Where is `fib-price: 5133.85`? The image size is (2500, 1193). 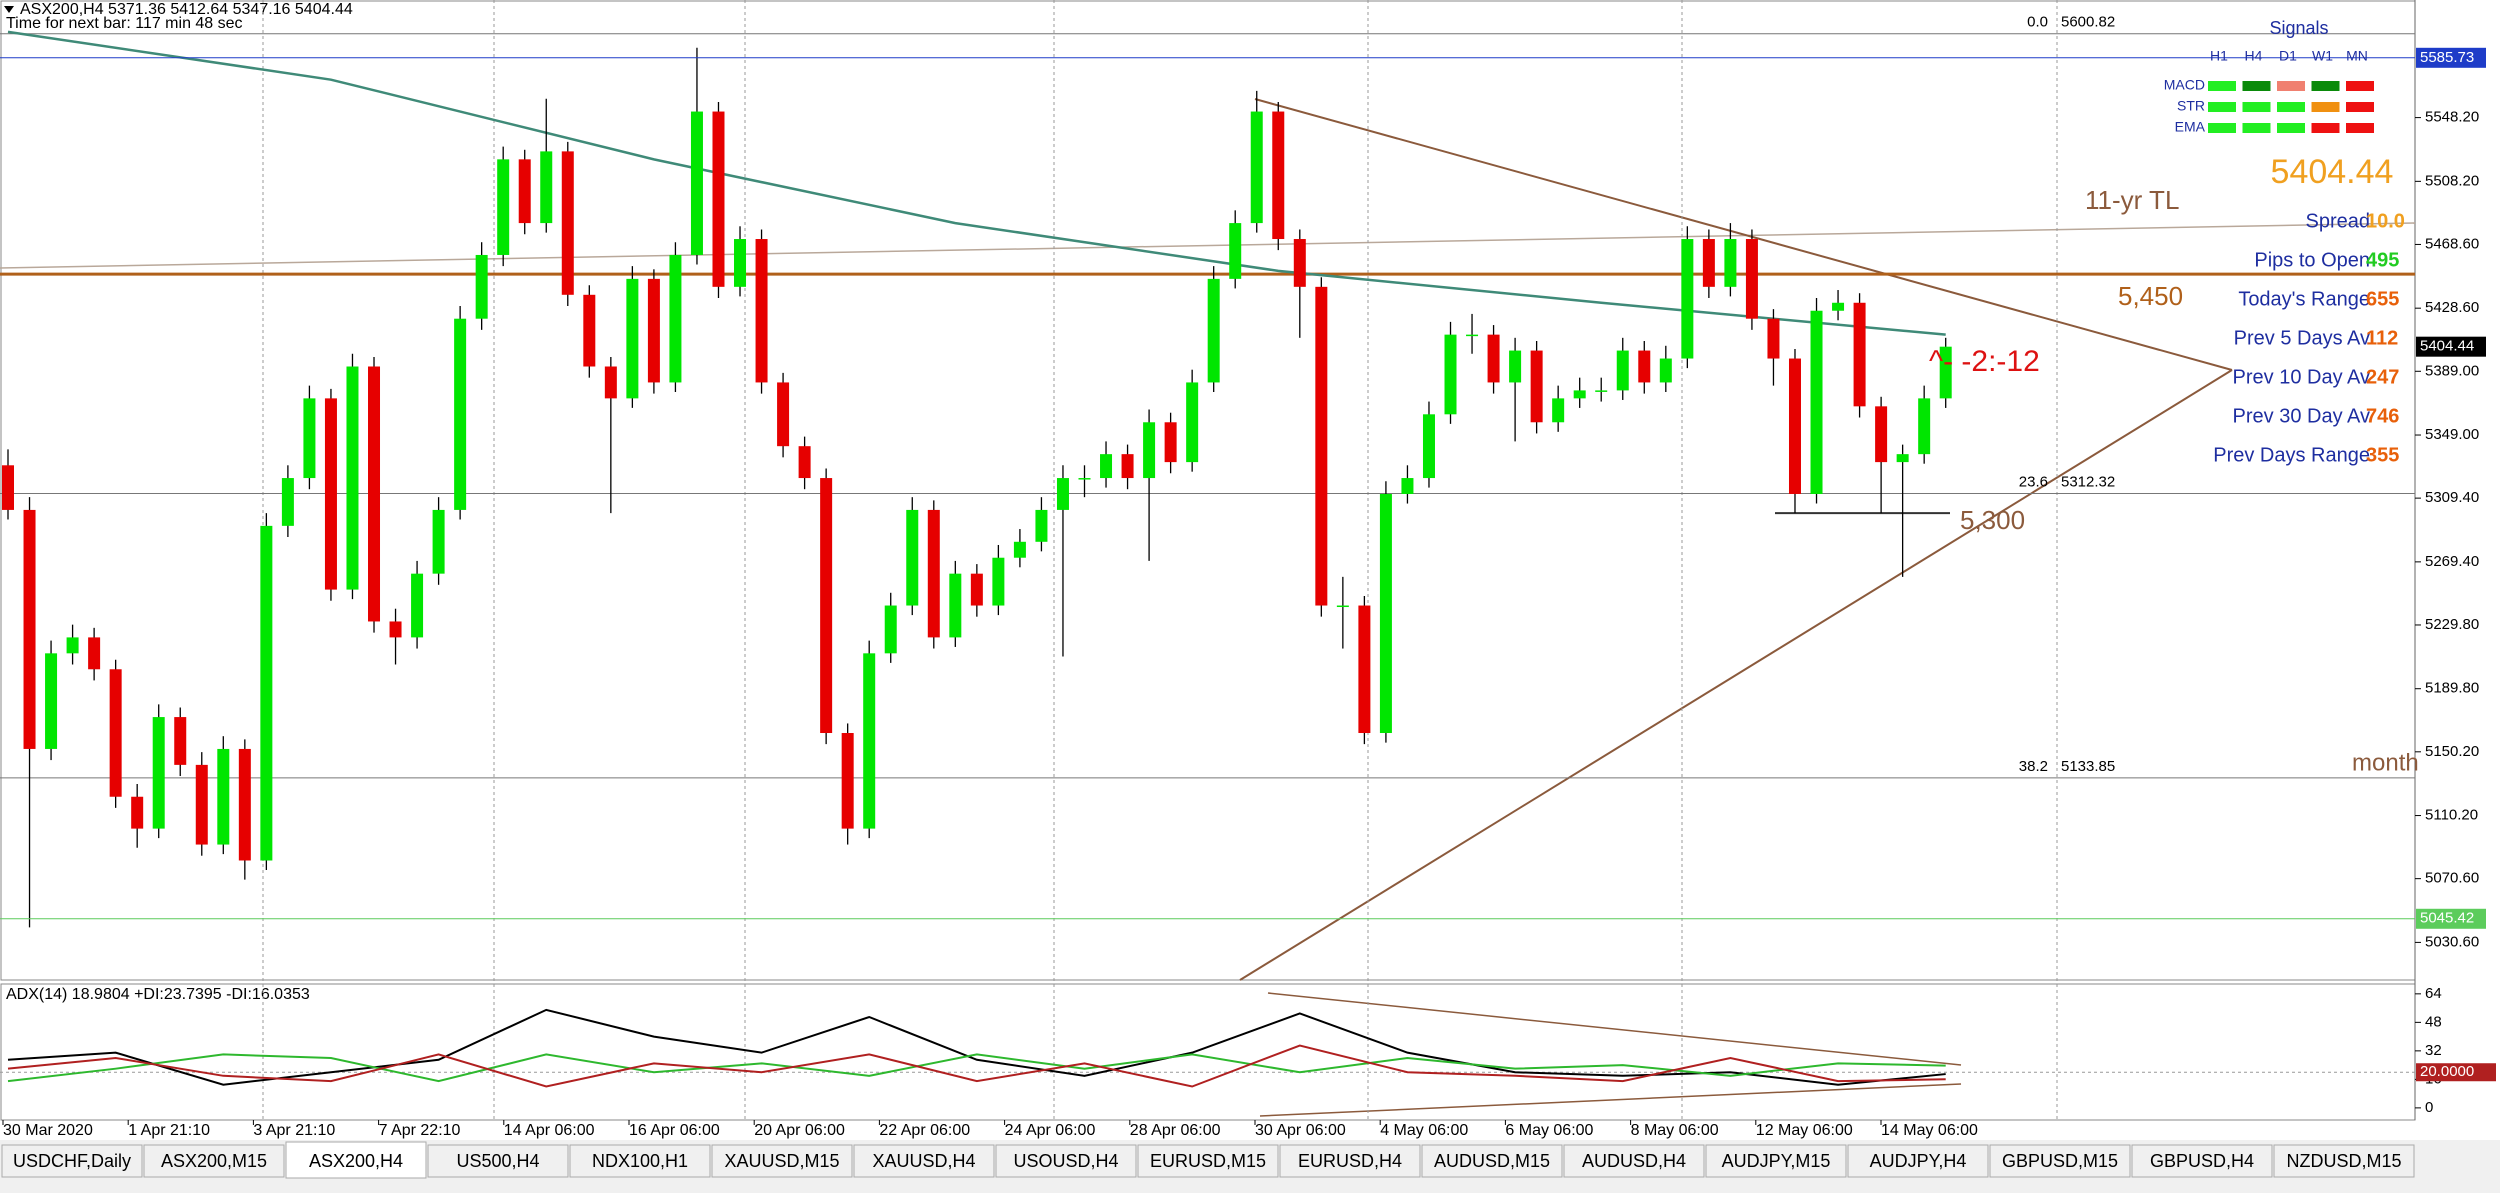 fib-price: 5133.85 is located at coordinates (2088, 766).